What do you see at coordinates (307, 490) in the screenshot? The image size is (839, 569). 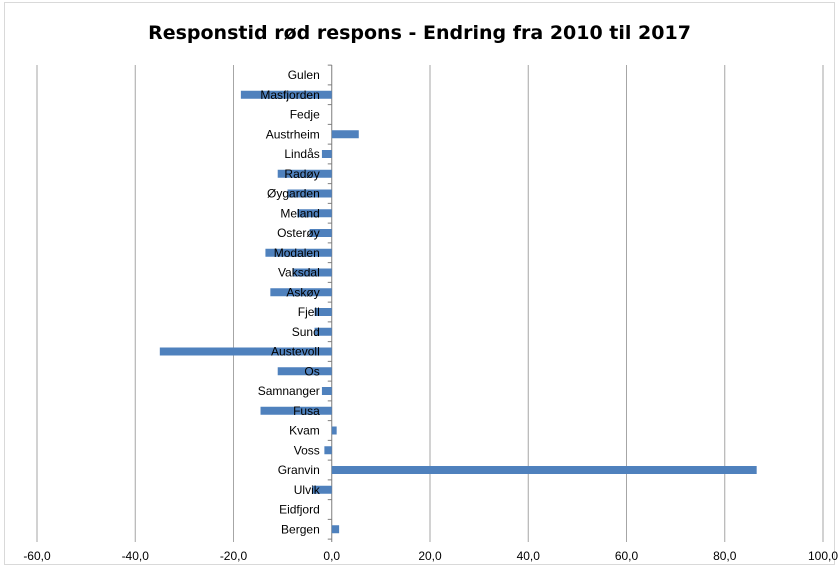 I see `category-label: Ulvik` at bounding box center [307, 490].